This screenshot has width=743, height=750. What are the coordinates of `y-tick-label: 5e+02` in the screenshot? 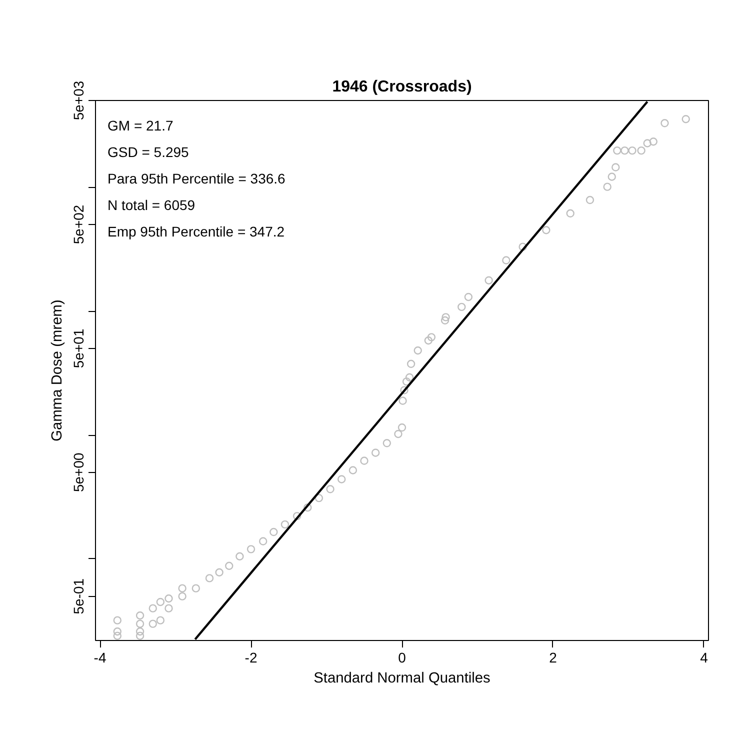 It's located at (78, 224).